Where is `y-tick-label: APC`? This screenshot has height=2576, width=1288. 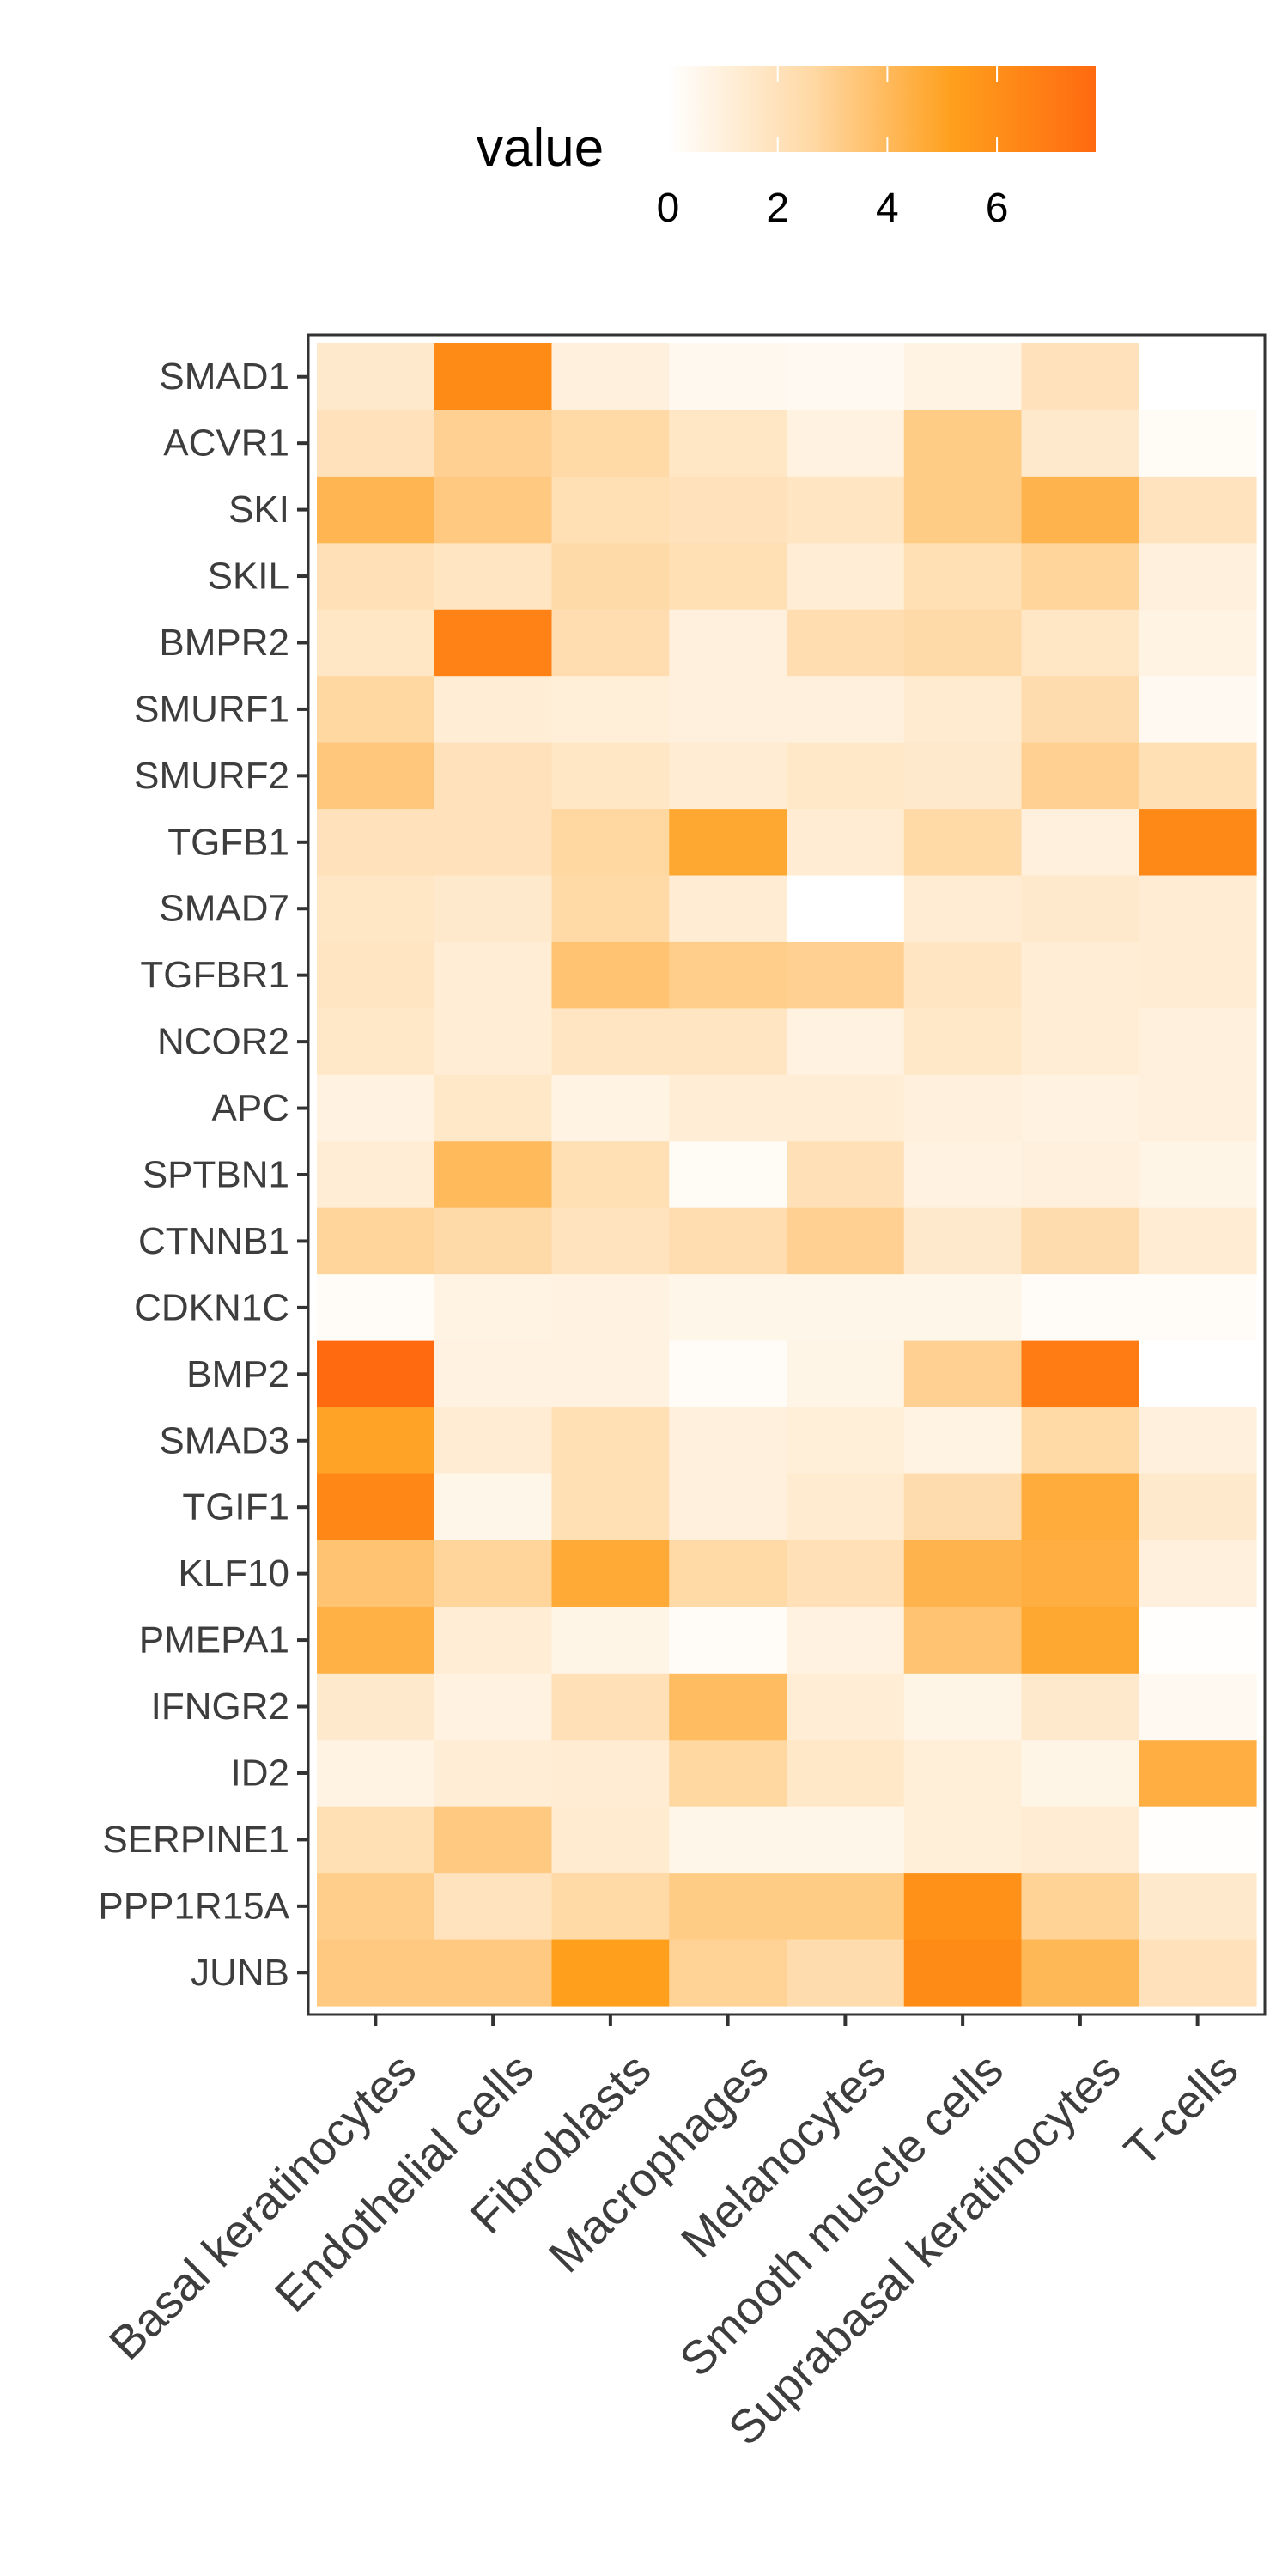 y-tick-label: APC is located at coordinates (251, 1108).